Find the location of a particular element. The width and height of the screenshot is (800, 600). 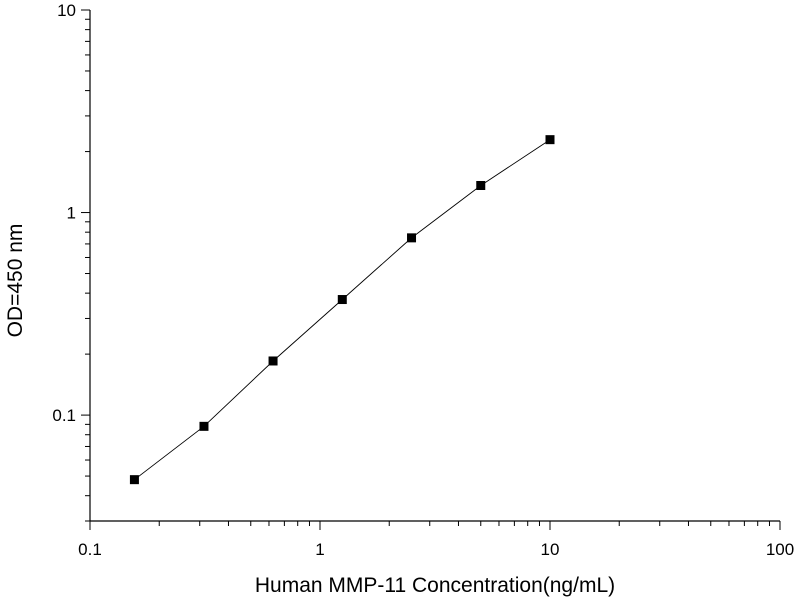

x-tick-label: 0.1 is located at coordinates (90, 549).